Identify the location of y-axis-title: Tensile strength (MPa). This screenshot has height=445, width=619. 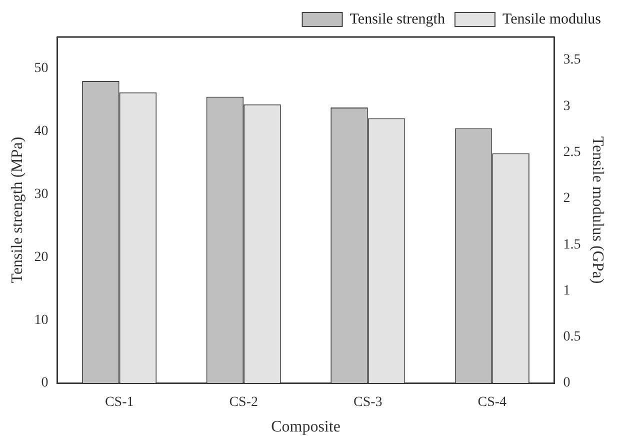
(17, 210).